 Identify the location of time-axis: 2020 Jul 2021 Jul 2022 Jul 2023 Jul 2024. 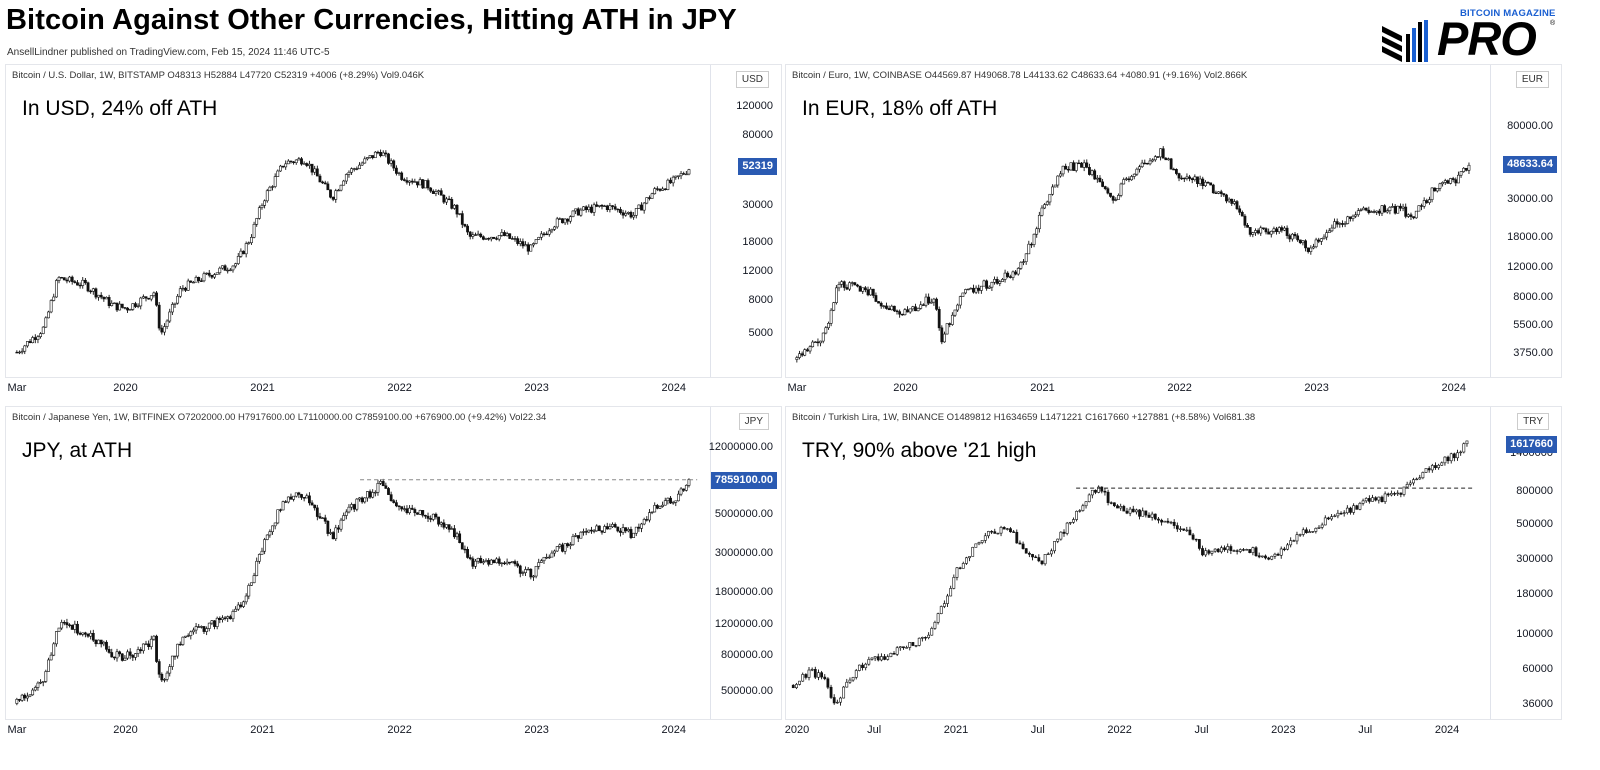
(1138, 730).